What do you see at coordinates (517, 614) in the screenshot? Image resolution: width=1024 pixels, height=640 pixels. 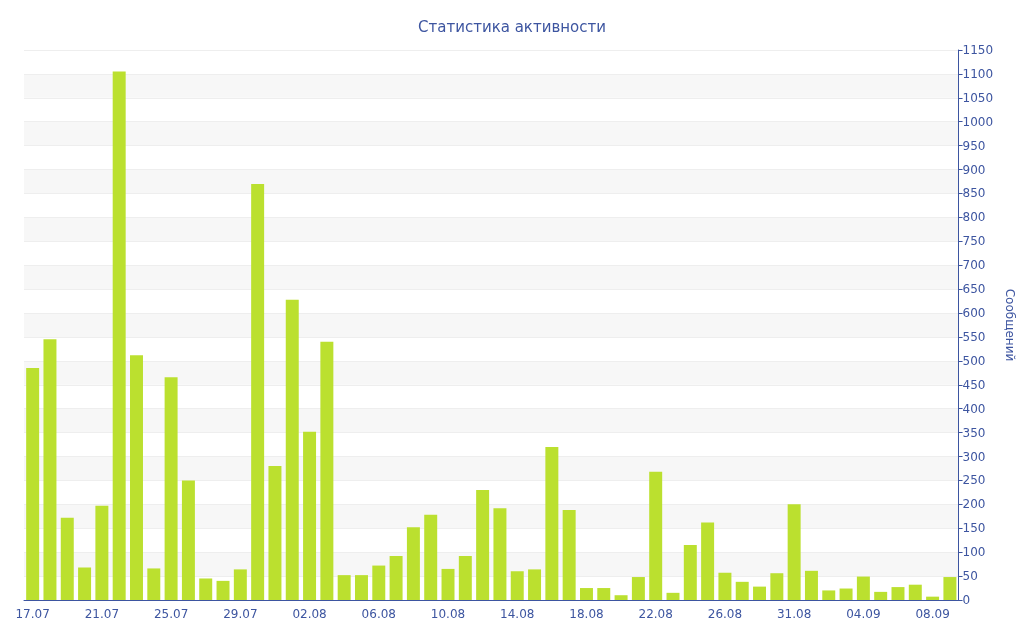 I see `x-tick-label: 14.08` at bounding box center [517, 614].